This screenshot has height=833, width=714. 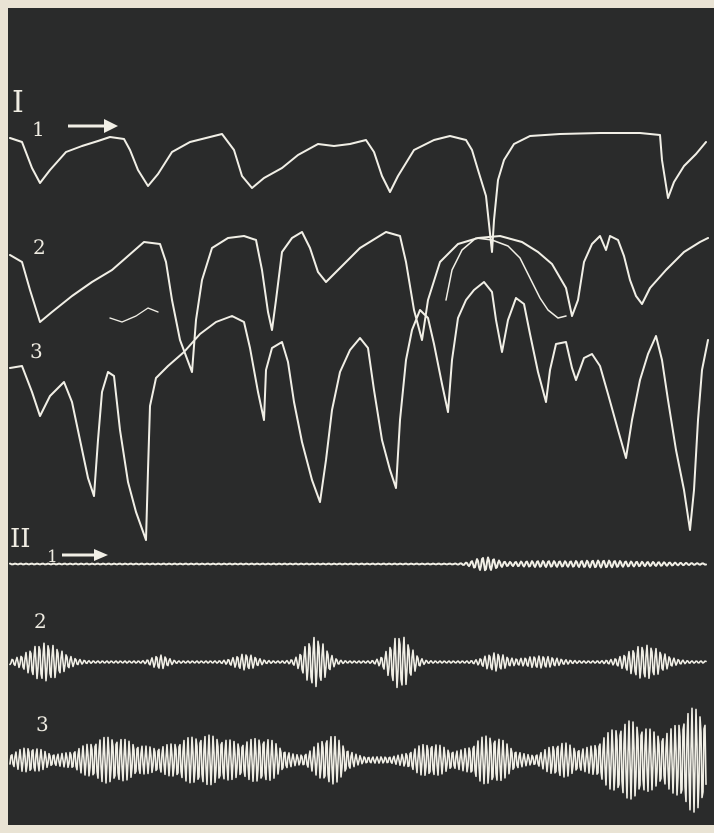 What do you see at coordinates (134, 315) in the screenshot?
I see `section-1-trace-3-overlap-stroke` at bounding box center [134, 315].